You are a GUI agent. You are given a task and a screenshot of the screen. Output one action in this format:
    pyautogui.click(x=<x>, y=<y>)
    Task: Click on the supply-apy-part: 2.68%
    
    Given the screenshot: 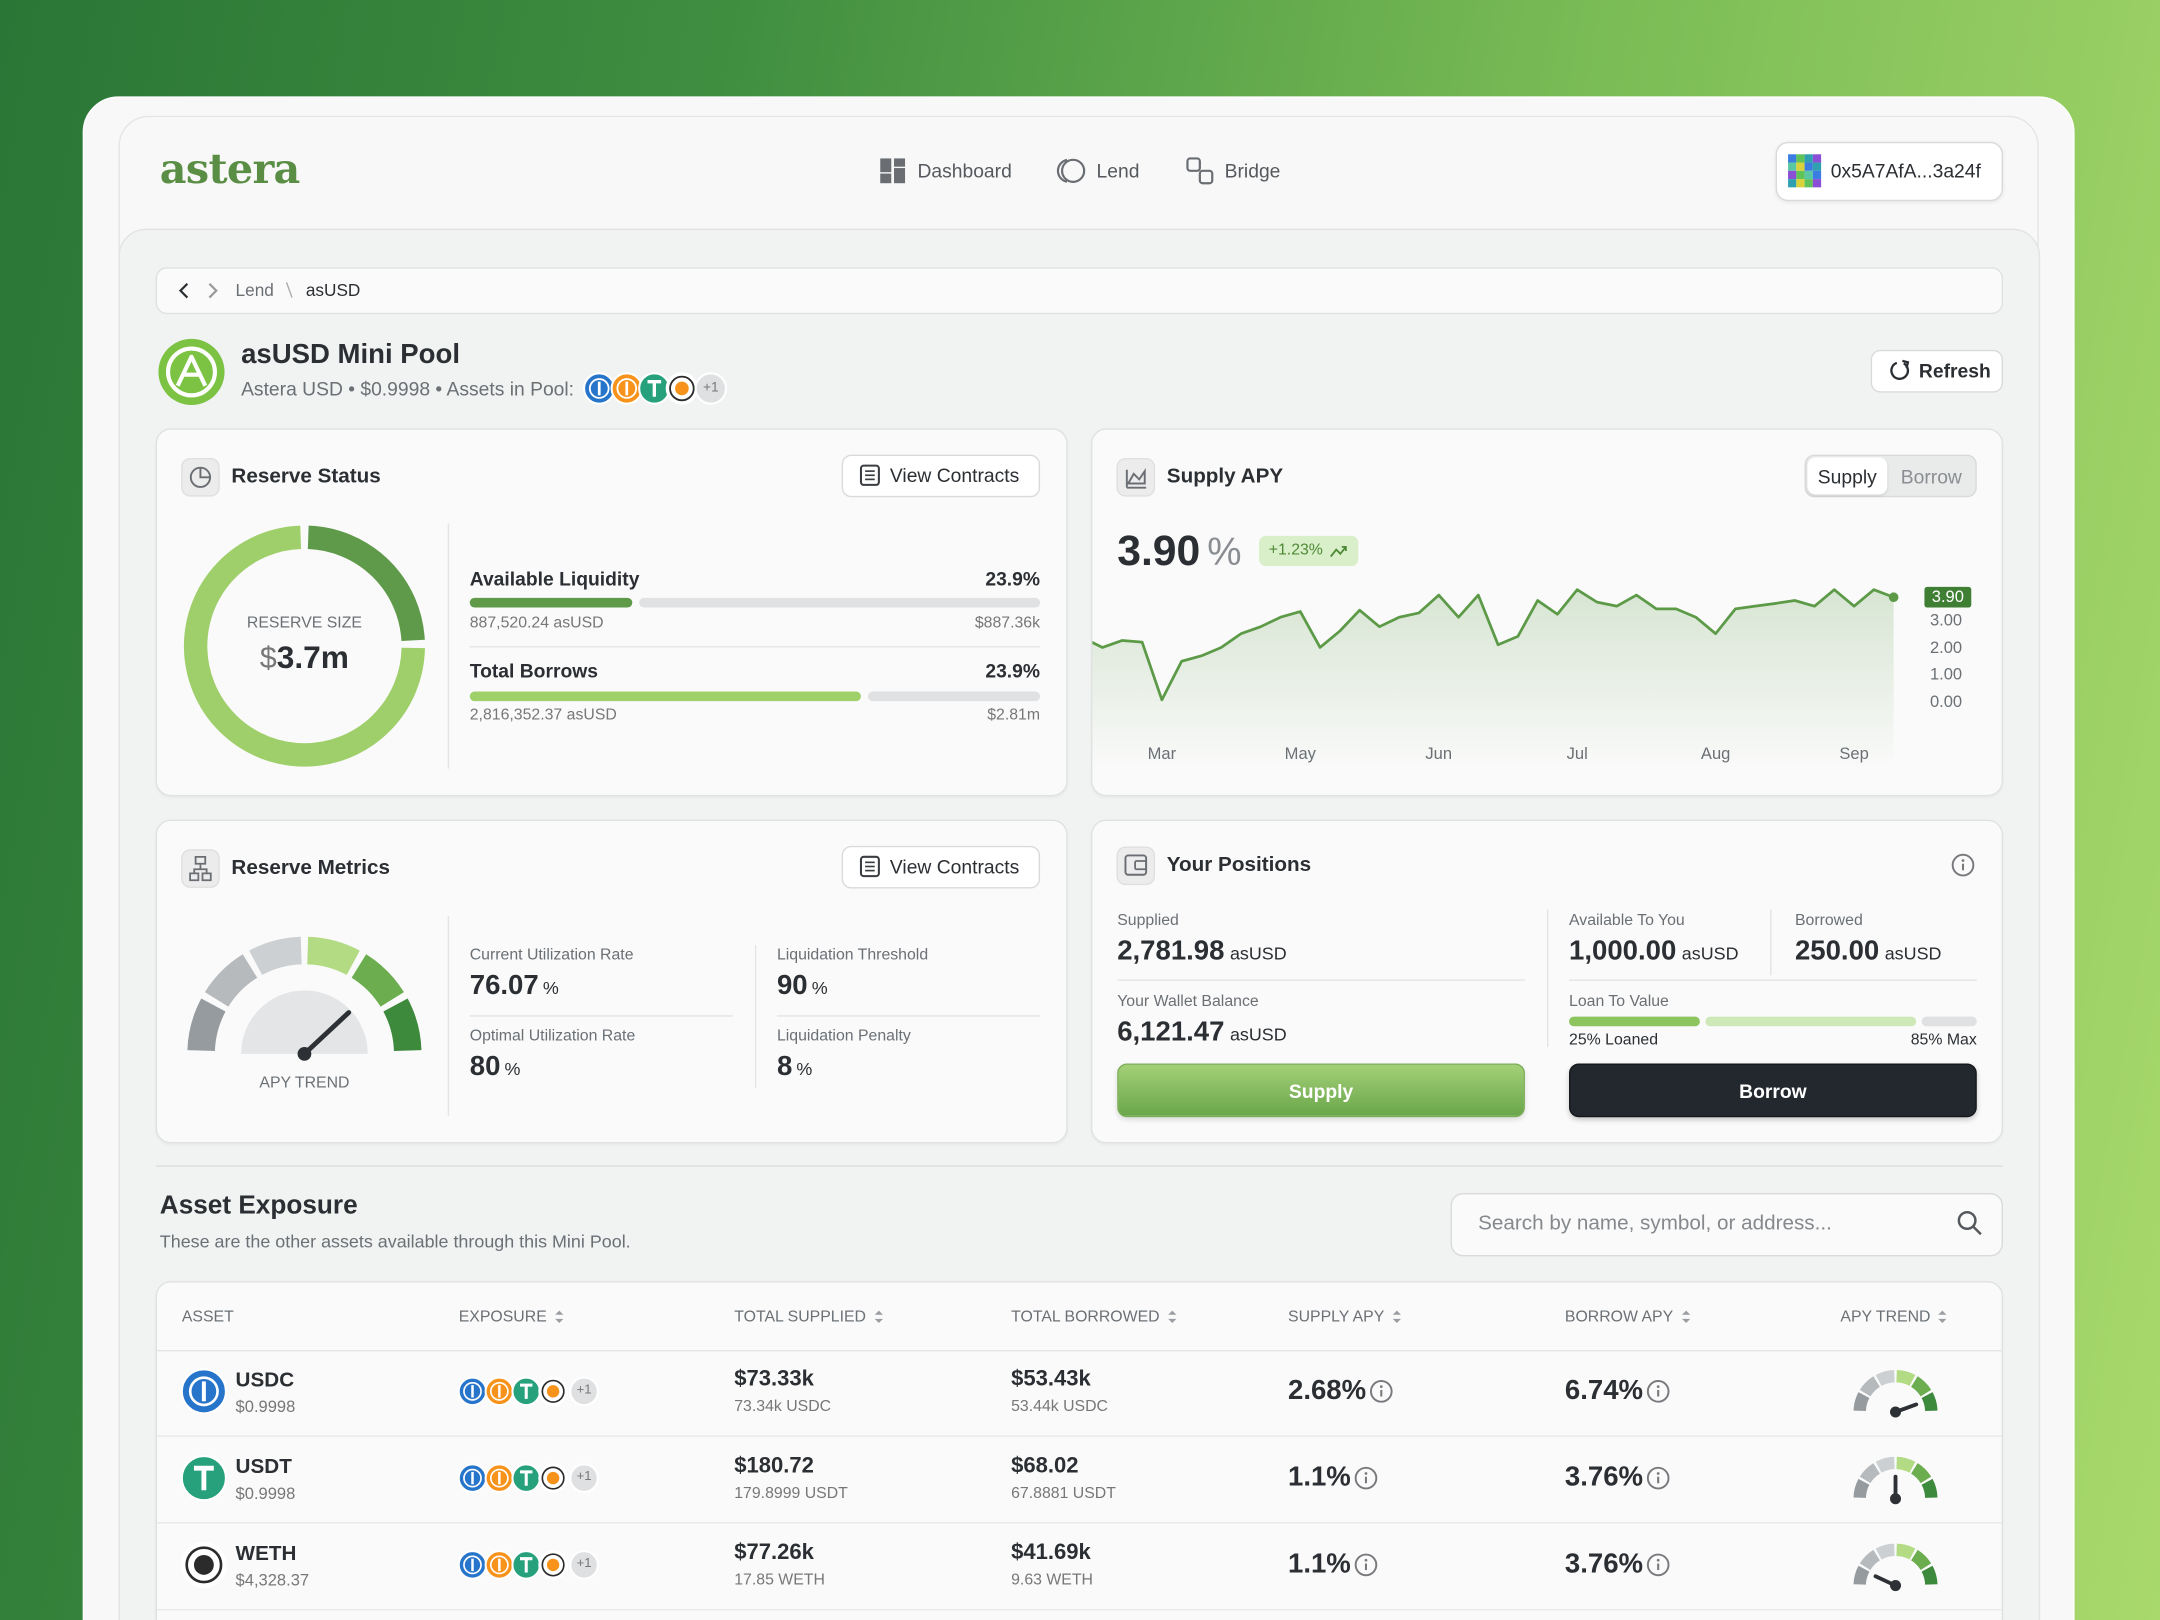 What is the action you would take?
    pyautogui.click(x=1327, y=1390)
    